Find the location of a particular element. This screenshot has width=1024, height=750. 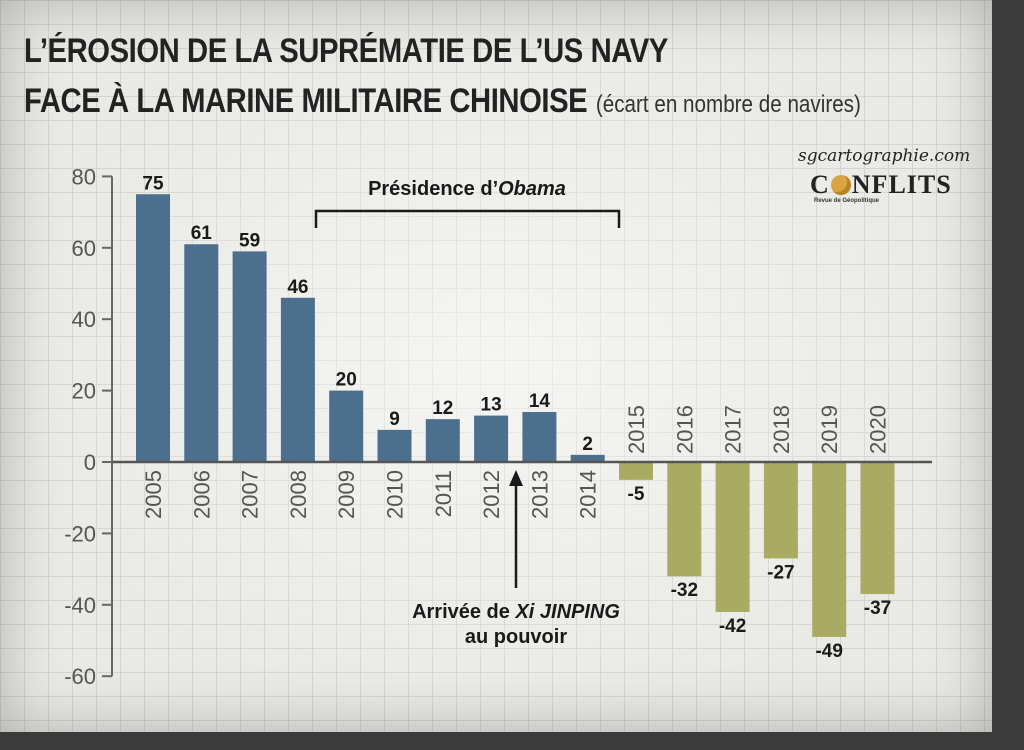

xi-label-prefix: Arrivée de is located at coordinates (463, 612).